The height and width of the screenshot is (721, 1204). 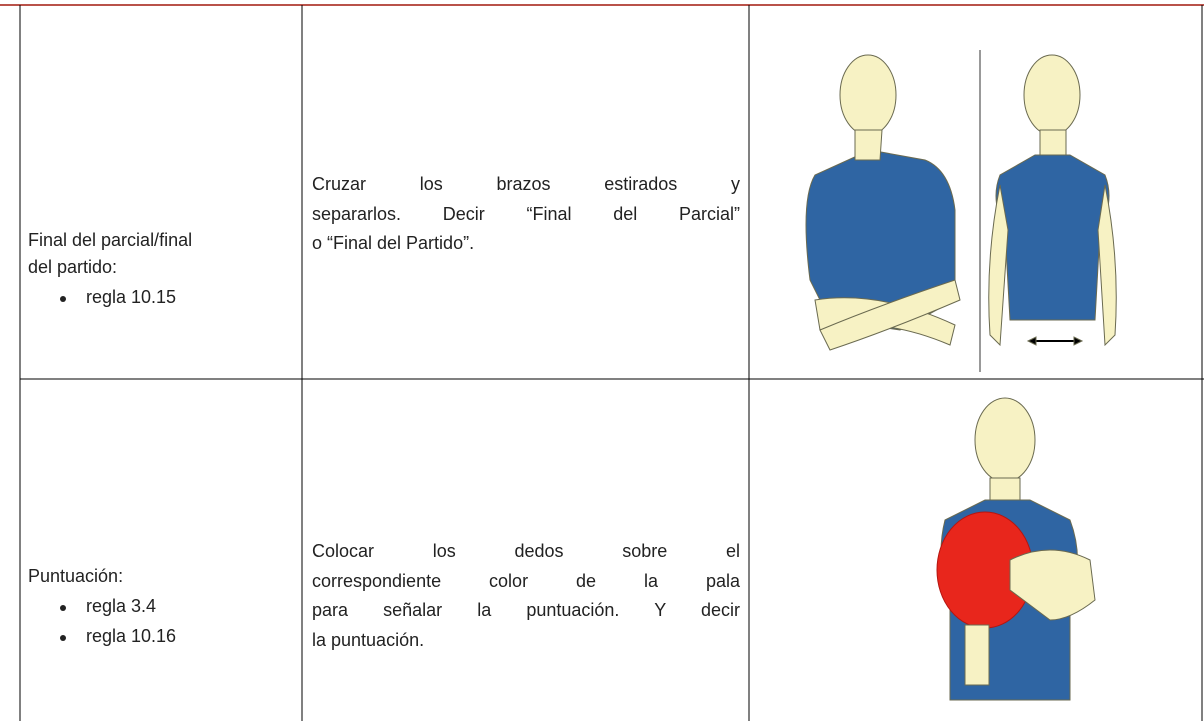 I want to click on row-label: Final del parcial/final, so click(x=110, y=240).